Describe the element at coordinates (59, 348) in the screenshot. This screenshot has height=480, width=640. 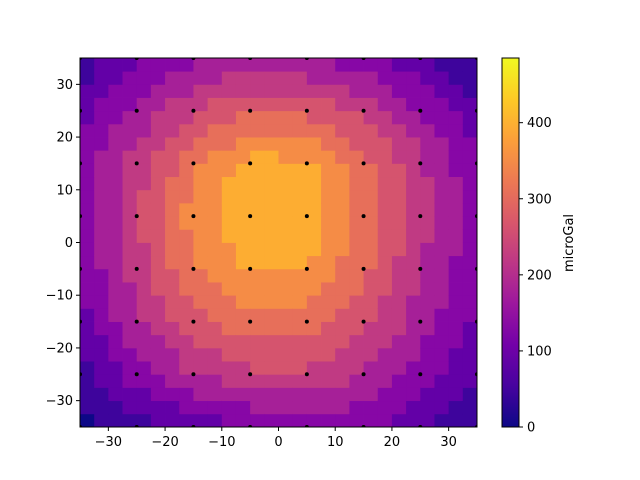
I see `y-tick-label: −20` at that location.